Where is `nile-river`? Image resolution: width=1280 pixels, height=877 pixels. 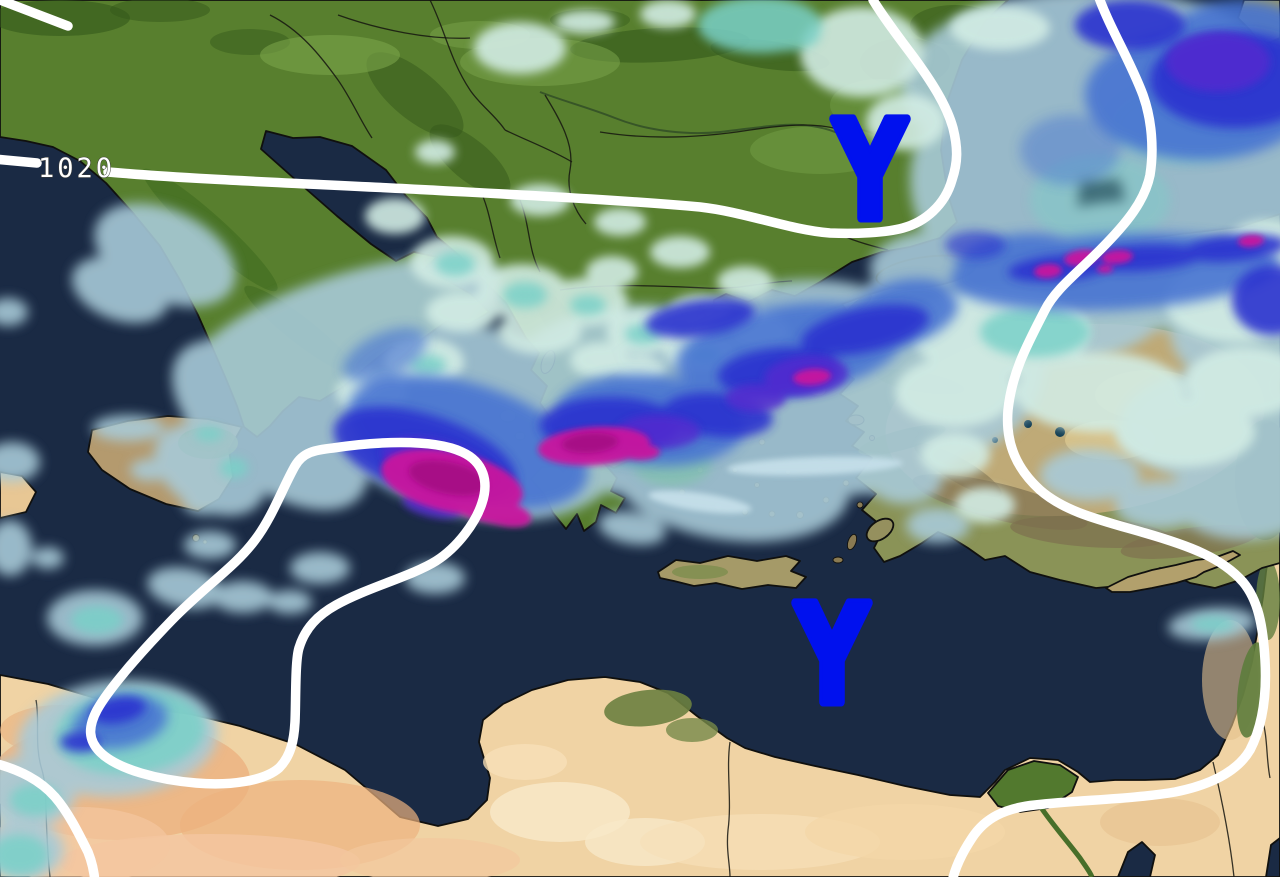
nile-river is located at coordinates (1066, 840).